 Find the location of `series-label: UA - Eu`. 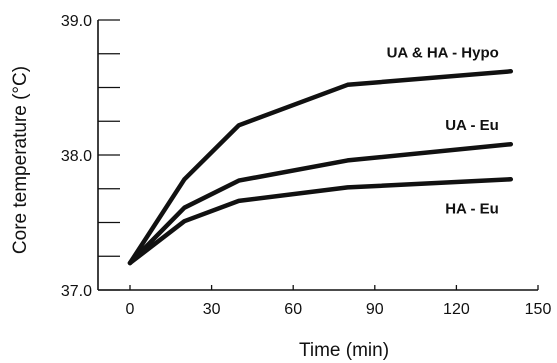

series-label: UA - Eu is located at coordinates (472, 125).